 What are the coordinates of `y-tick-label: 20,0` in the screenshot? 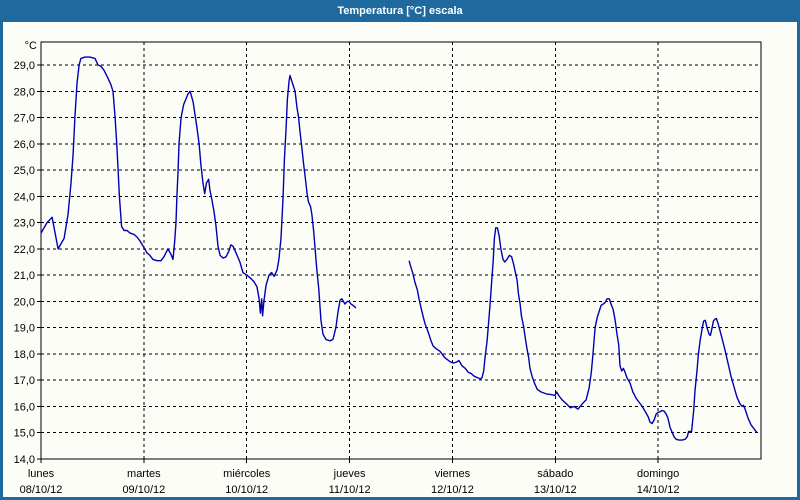 It's located at (24, 302).